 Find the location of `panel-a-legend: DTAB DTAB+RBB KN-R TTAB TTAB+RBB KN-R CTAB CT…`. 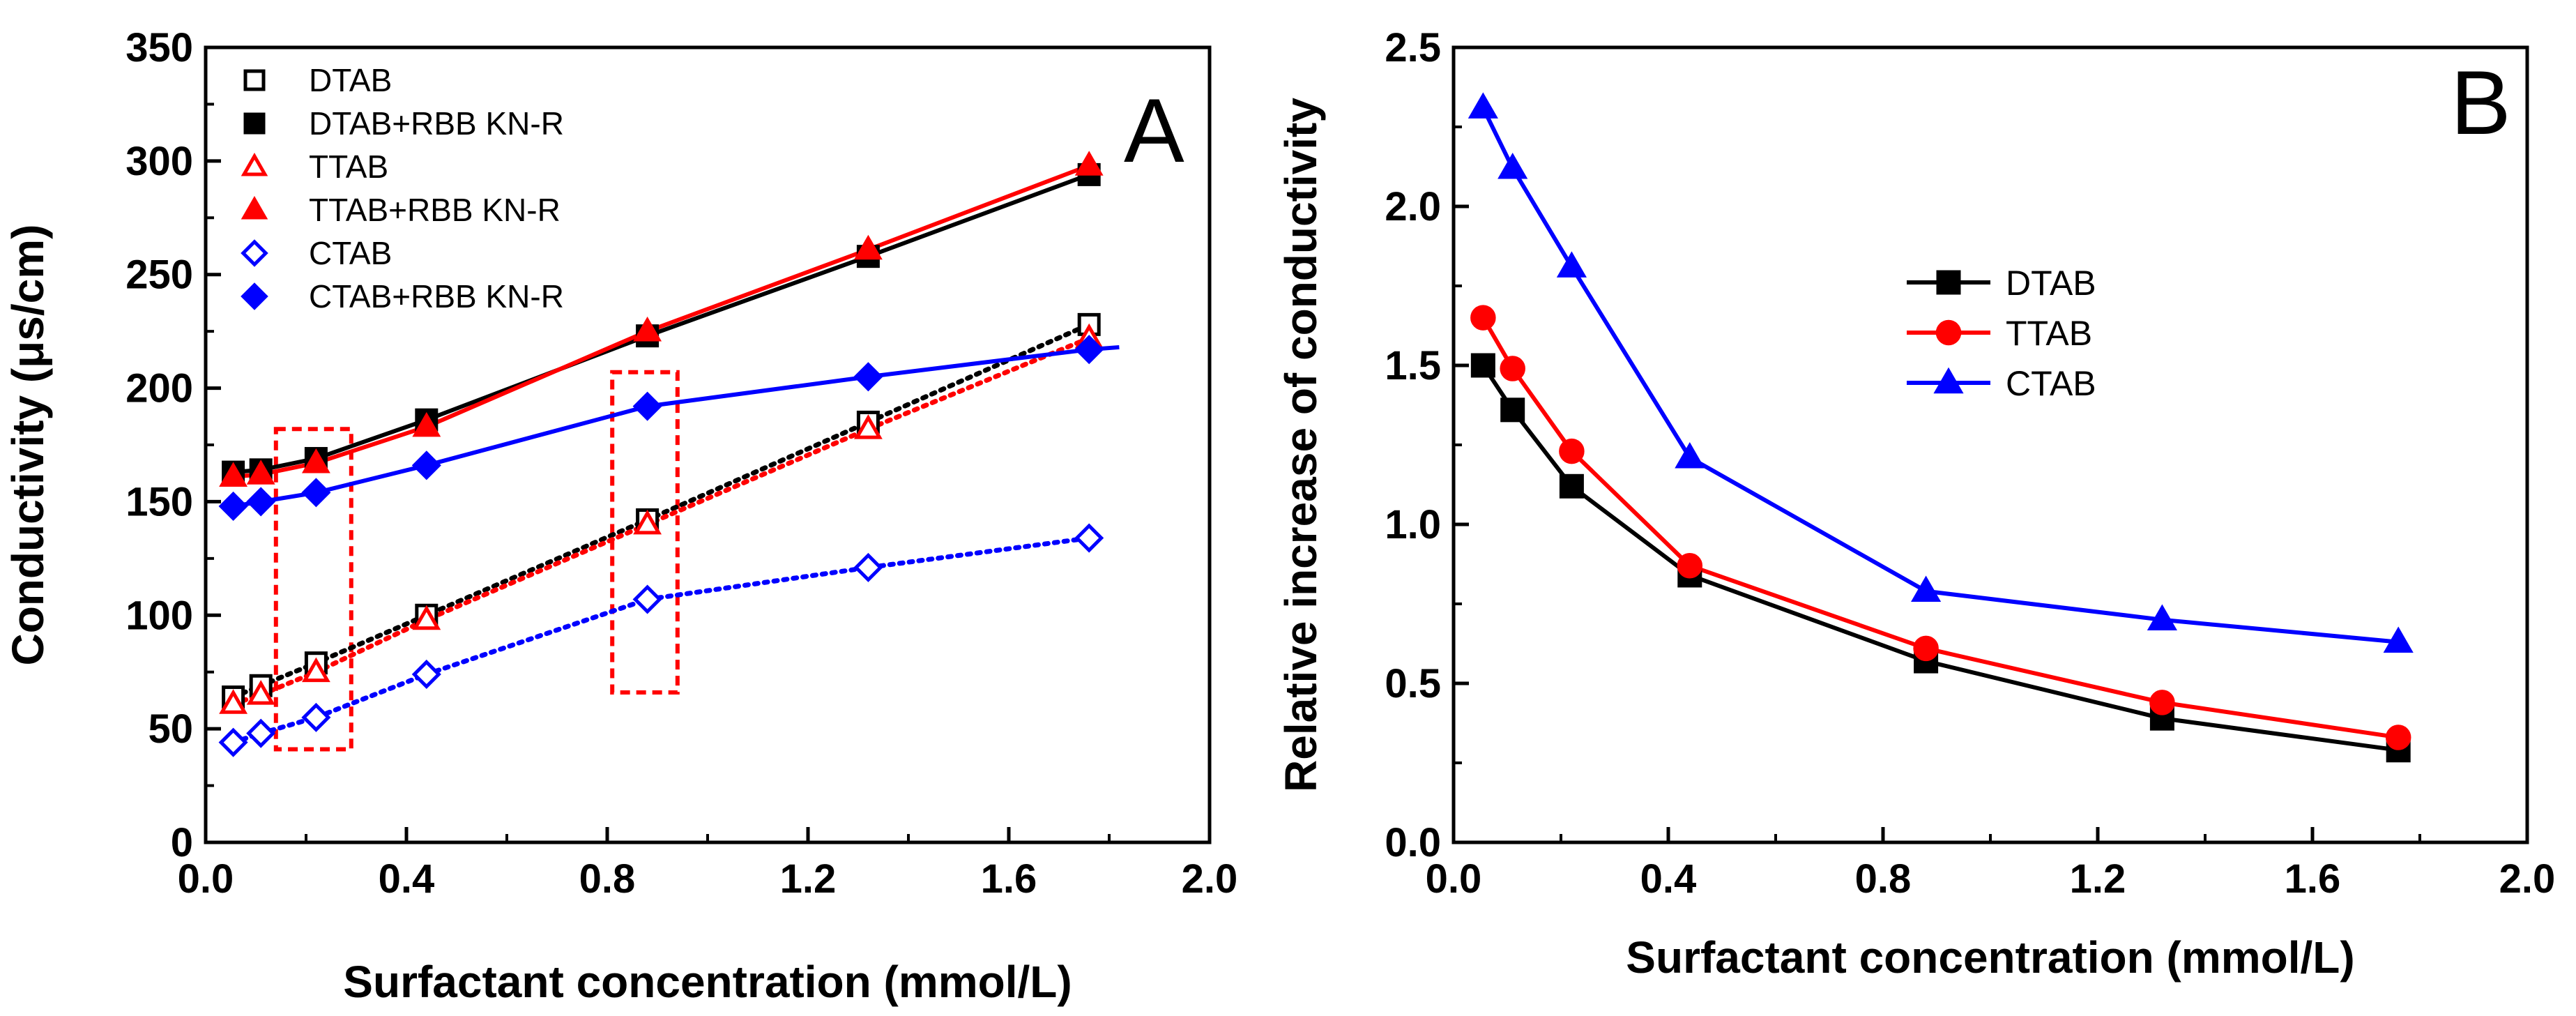

panel-a-legend: DTAB DTAB+RBB KN-R TTAB TTAB+RBB KN-R CTAB CT… is located at coordinates (402, 188).